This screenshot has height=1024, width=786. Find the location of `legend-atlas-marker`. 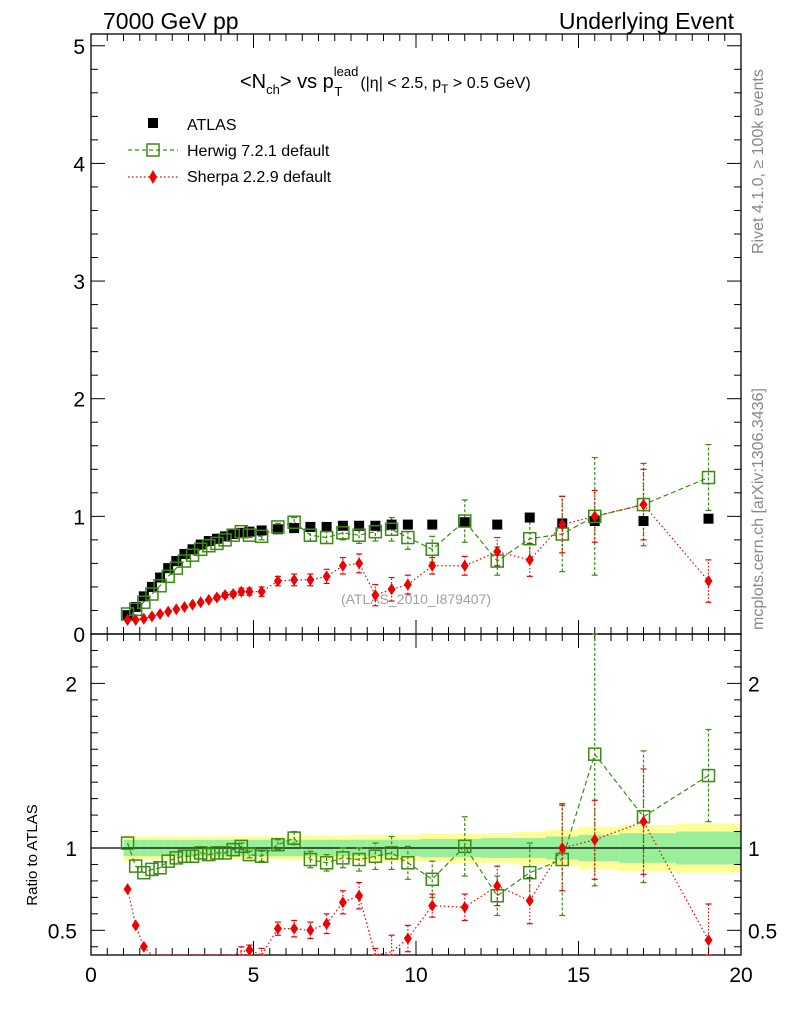

legend-atlas-marker is located at coordinates (153, 123).